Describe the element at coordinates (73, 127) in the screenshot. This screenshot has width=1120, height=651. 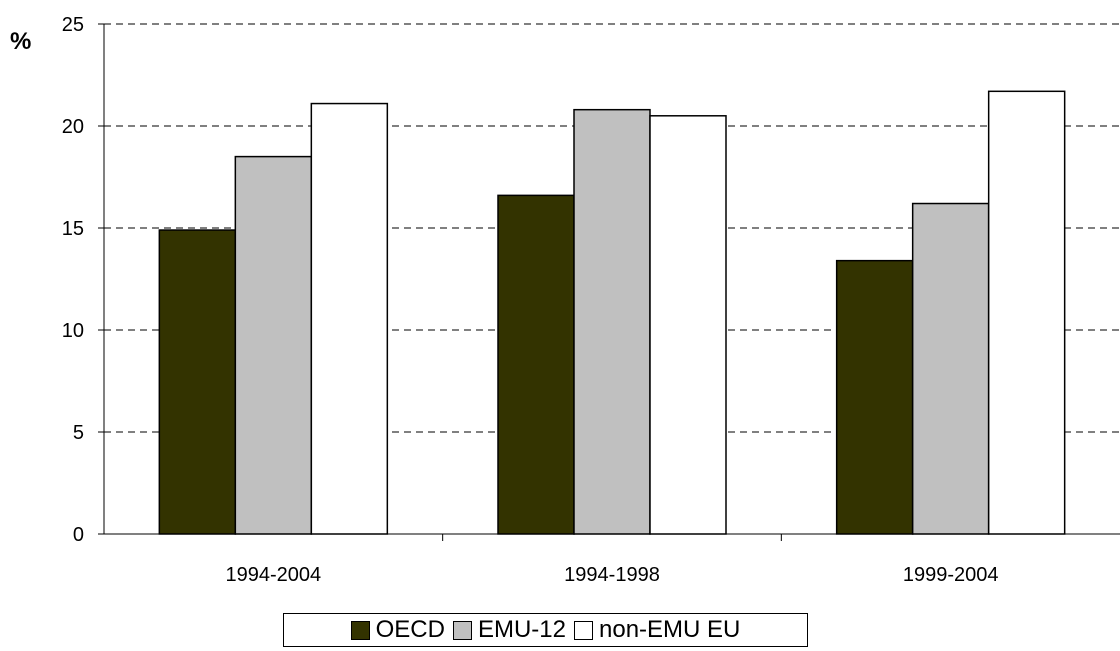
I see `y-tick-label: 20` at that location.